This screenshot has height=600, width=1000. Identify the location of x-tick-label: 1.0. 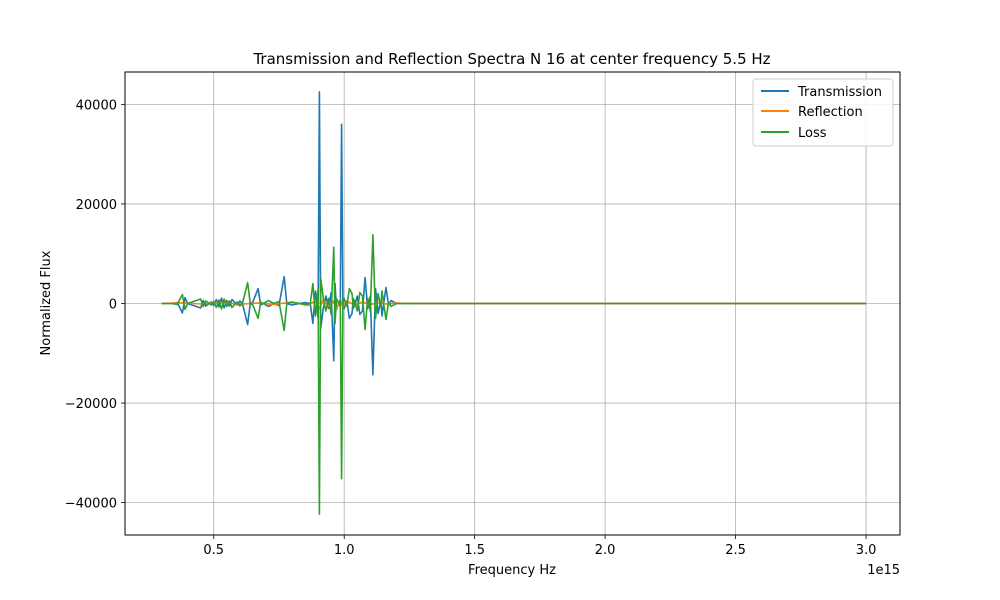
(344, 550).